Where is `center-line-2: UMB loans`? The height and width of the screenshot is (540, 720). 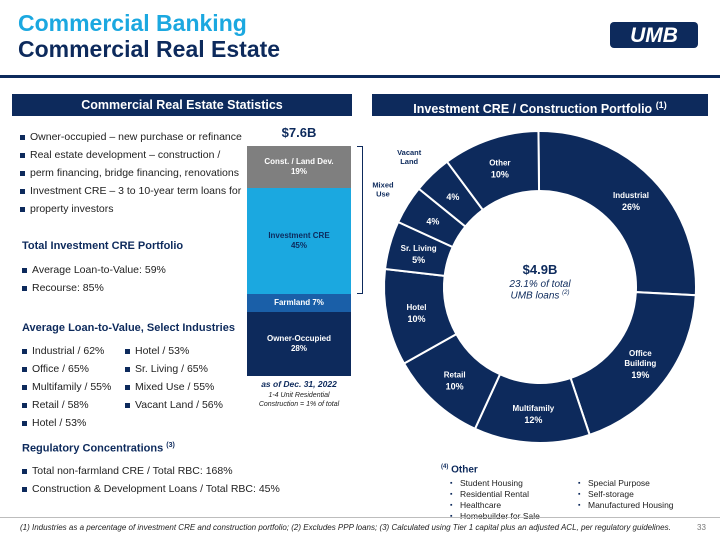 center-line-2: UMB loans is located at coordinates (535, 296).